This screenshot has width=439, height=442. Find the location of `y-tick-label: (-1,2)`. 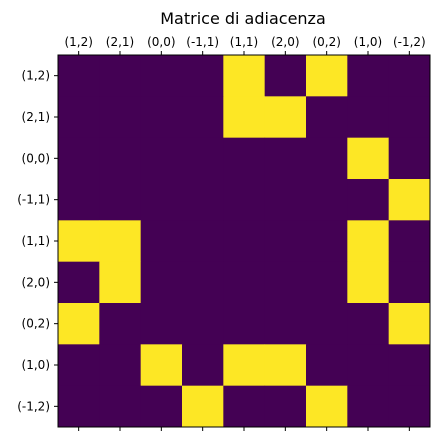

y-tick-label: (-1,2) is located at coordinates (33, 406).